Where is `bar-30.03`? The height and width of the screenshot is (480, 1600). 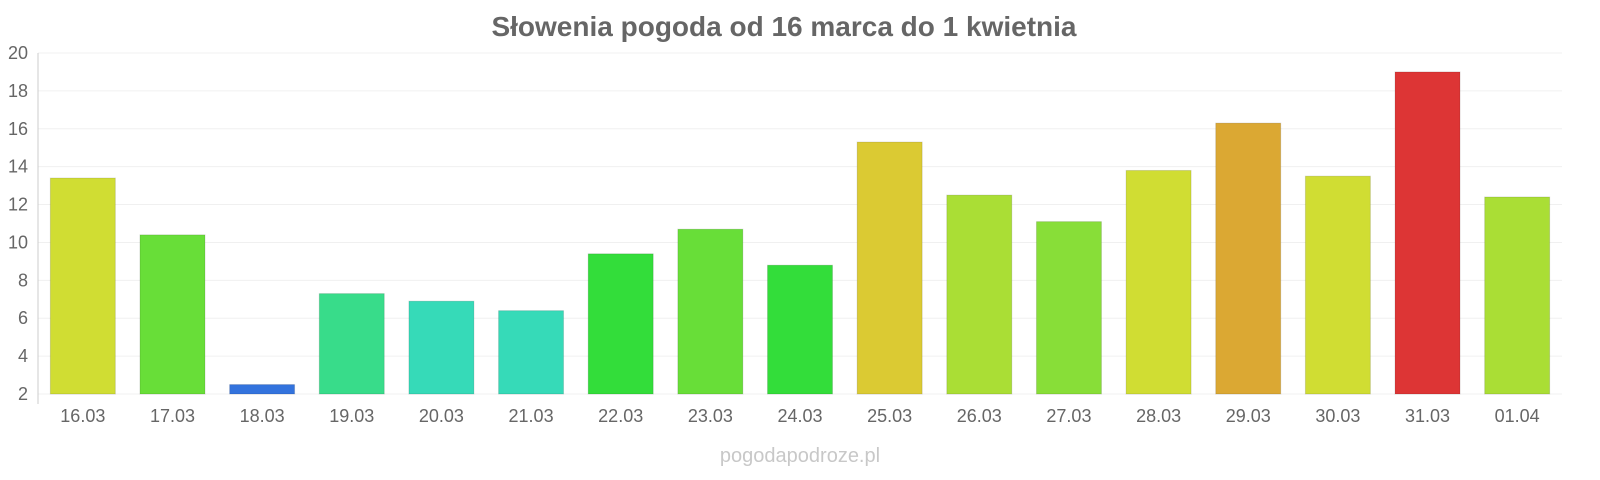 bar-30.03 is located at coordinates (1337, 285).